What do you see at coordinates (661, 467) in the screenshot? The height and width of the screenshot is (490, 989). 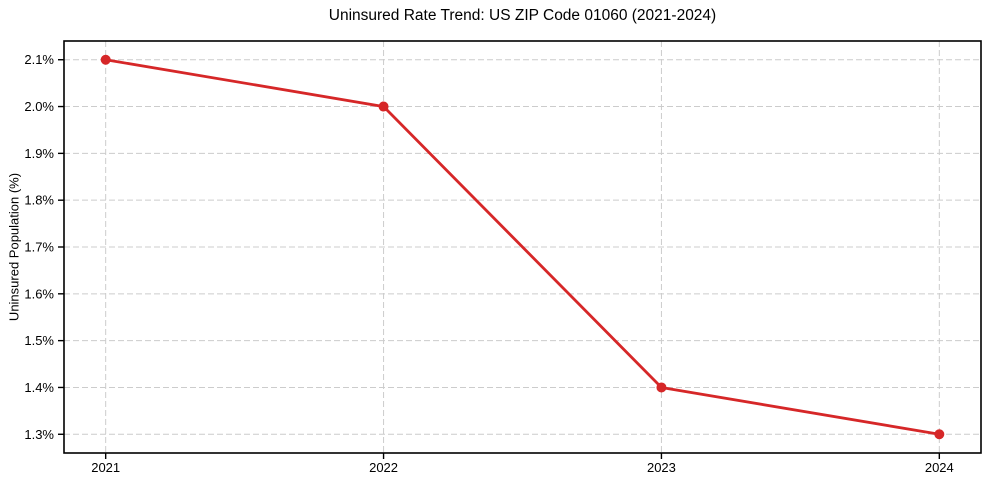 I see `x-tick-label: 2023` at bounding box center [661, 467].